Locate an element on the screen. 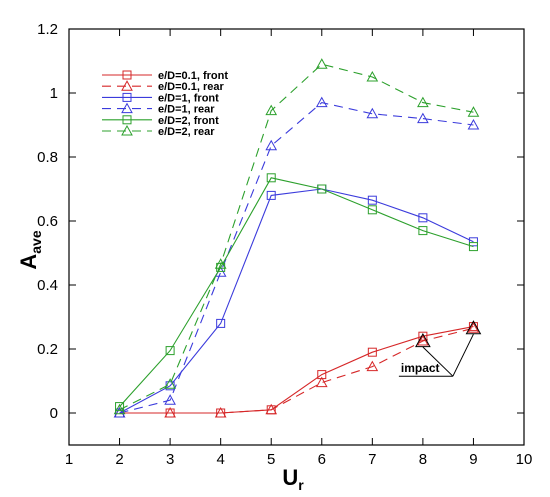 The image size is (550, 497). legend-entry: e/D=1, front is located at coordinates (160, 98).